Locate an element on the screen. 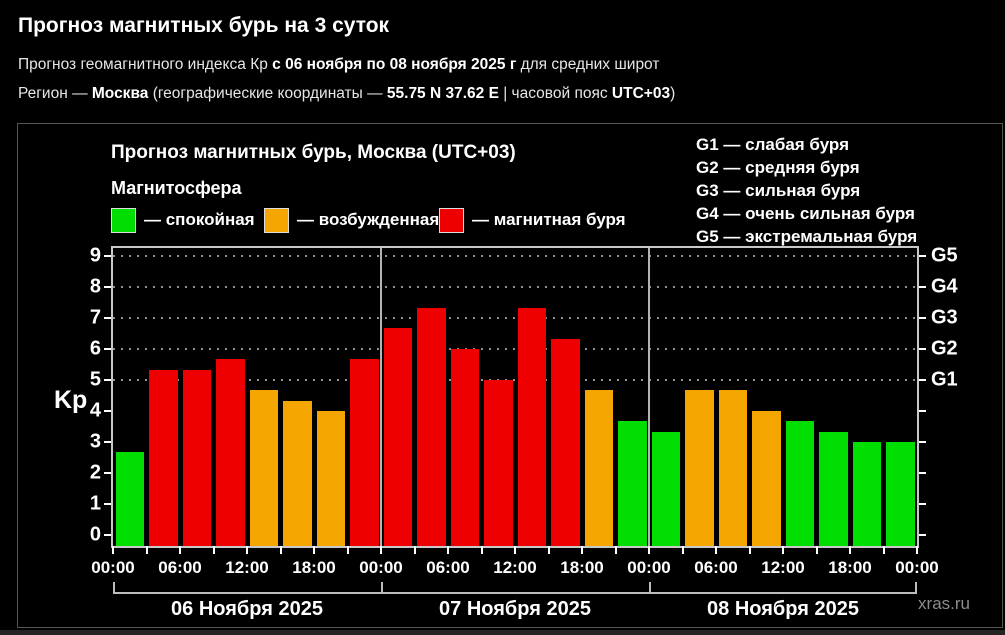  y-axis-label-5: 5 is located at coordinates (95, 379).